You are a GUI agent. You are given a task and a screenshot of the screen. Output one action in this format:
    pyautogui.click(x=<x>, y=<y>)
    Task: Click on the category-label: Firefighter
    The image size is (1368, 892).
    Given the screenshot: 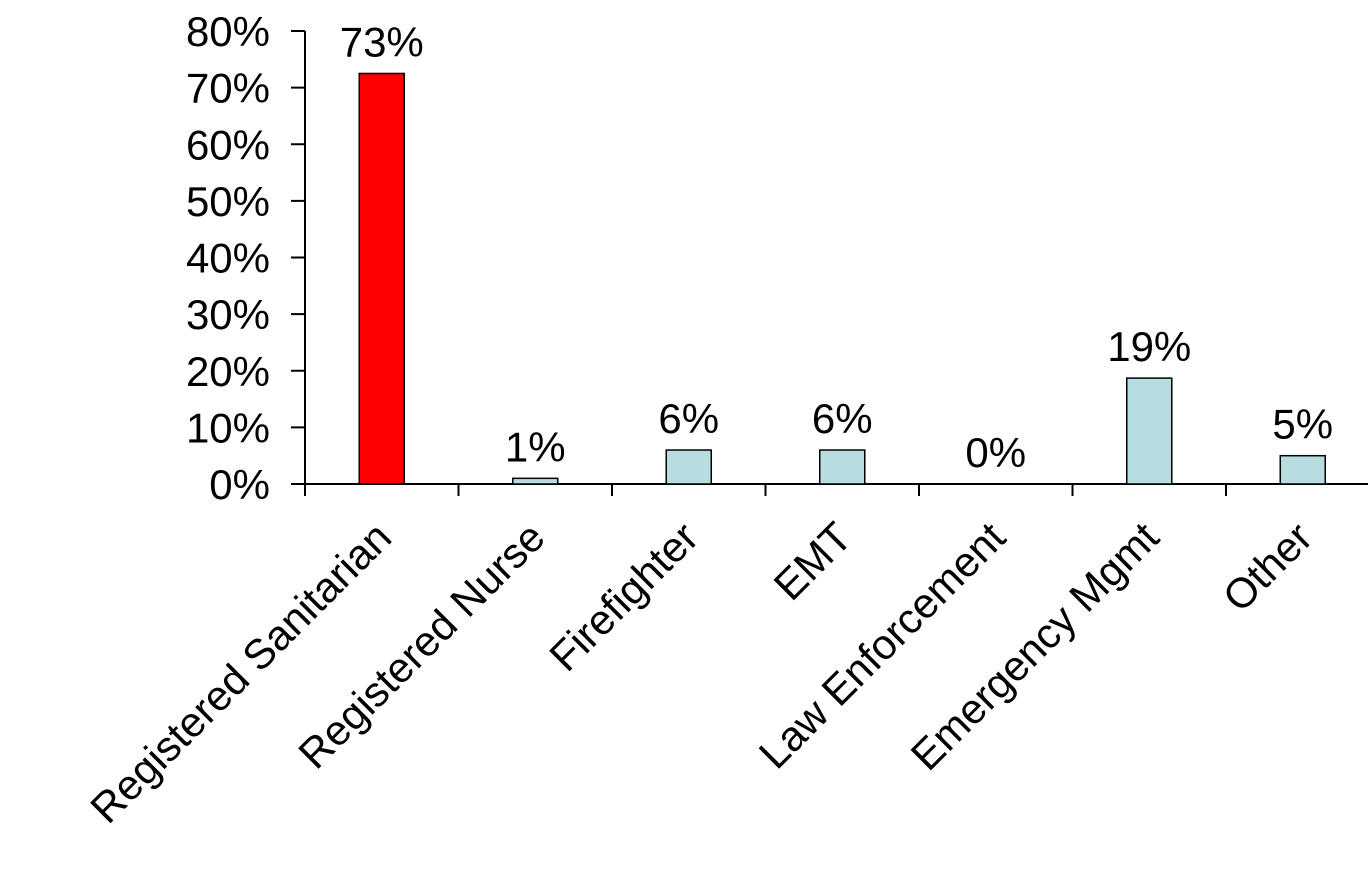 What is the action you would take?
    pyautogui.click(x=623, y=596)
    